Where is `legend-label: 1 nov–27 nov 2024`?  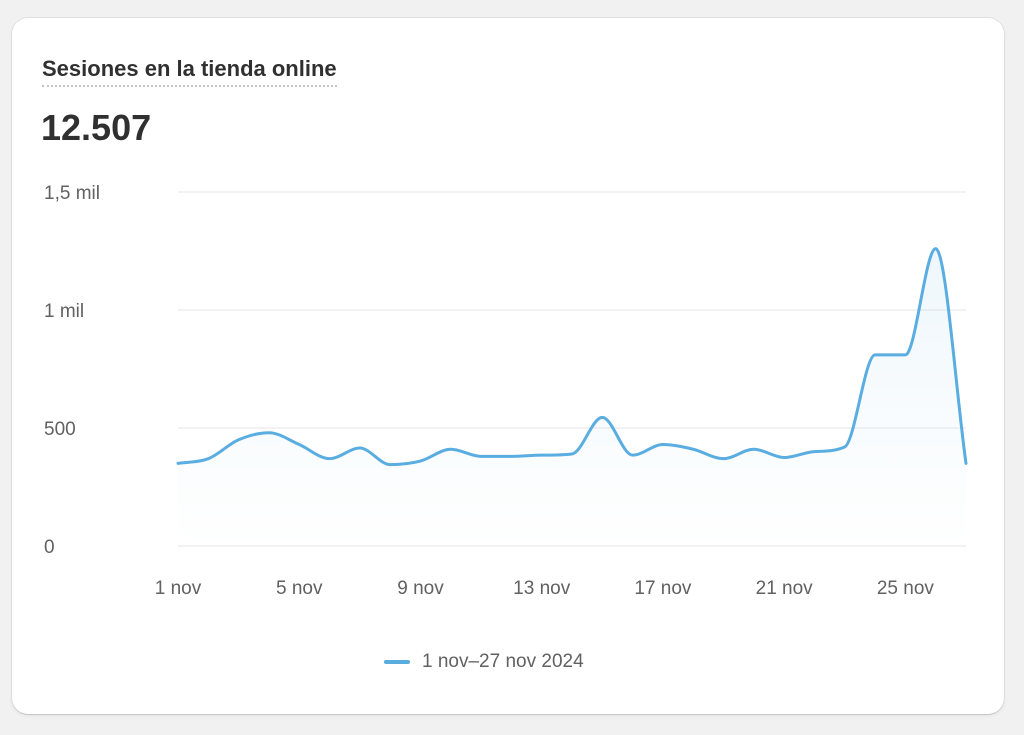
legend-label: 1 nov–27 nov 2024 is located at coordinates (503, 661).